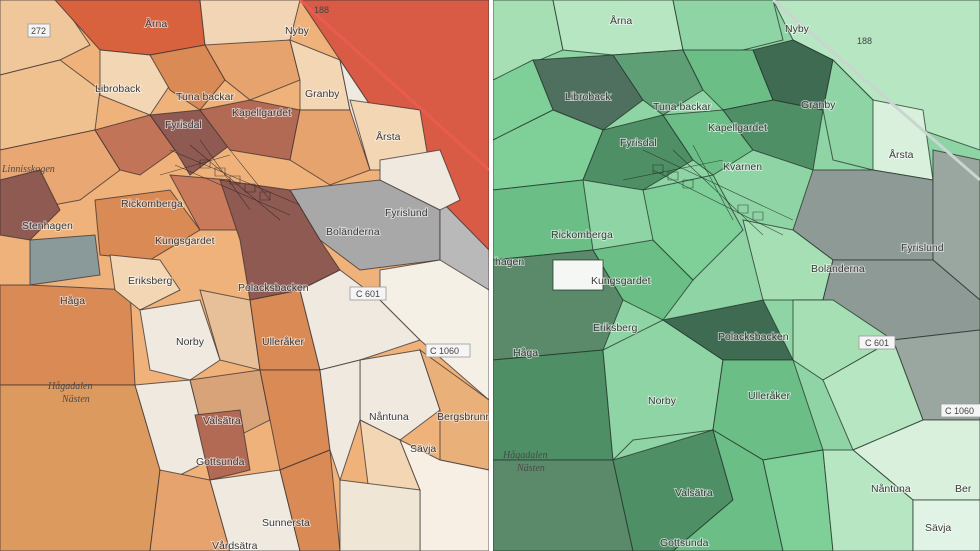  What do you see at coordinates (75, 399) in the screenshot?
I see `label-nasten: Nästen` at bounding box center [75, 399].